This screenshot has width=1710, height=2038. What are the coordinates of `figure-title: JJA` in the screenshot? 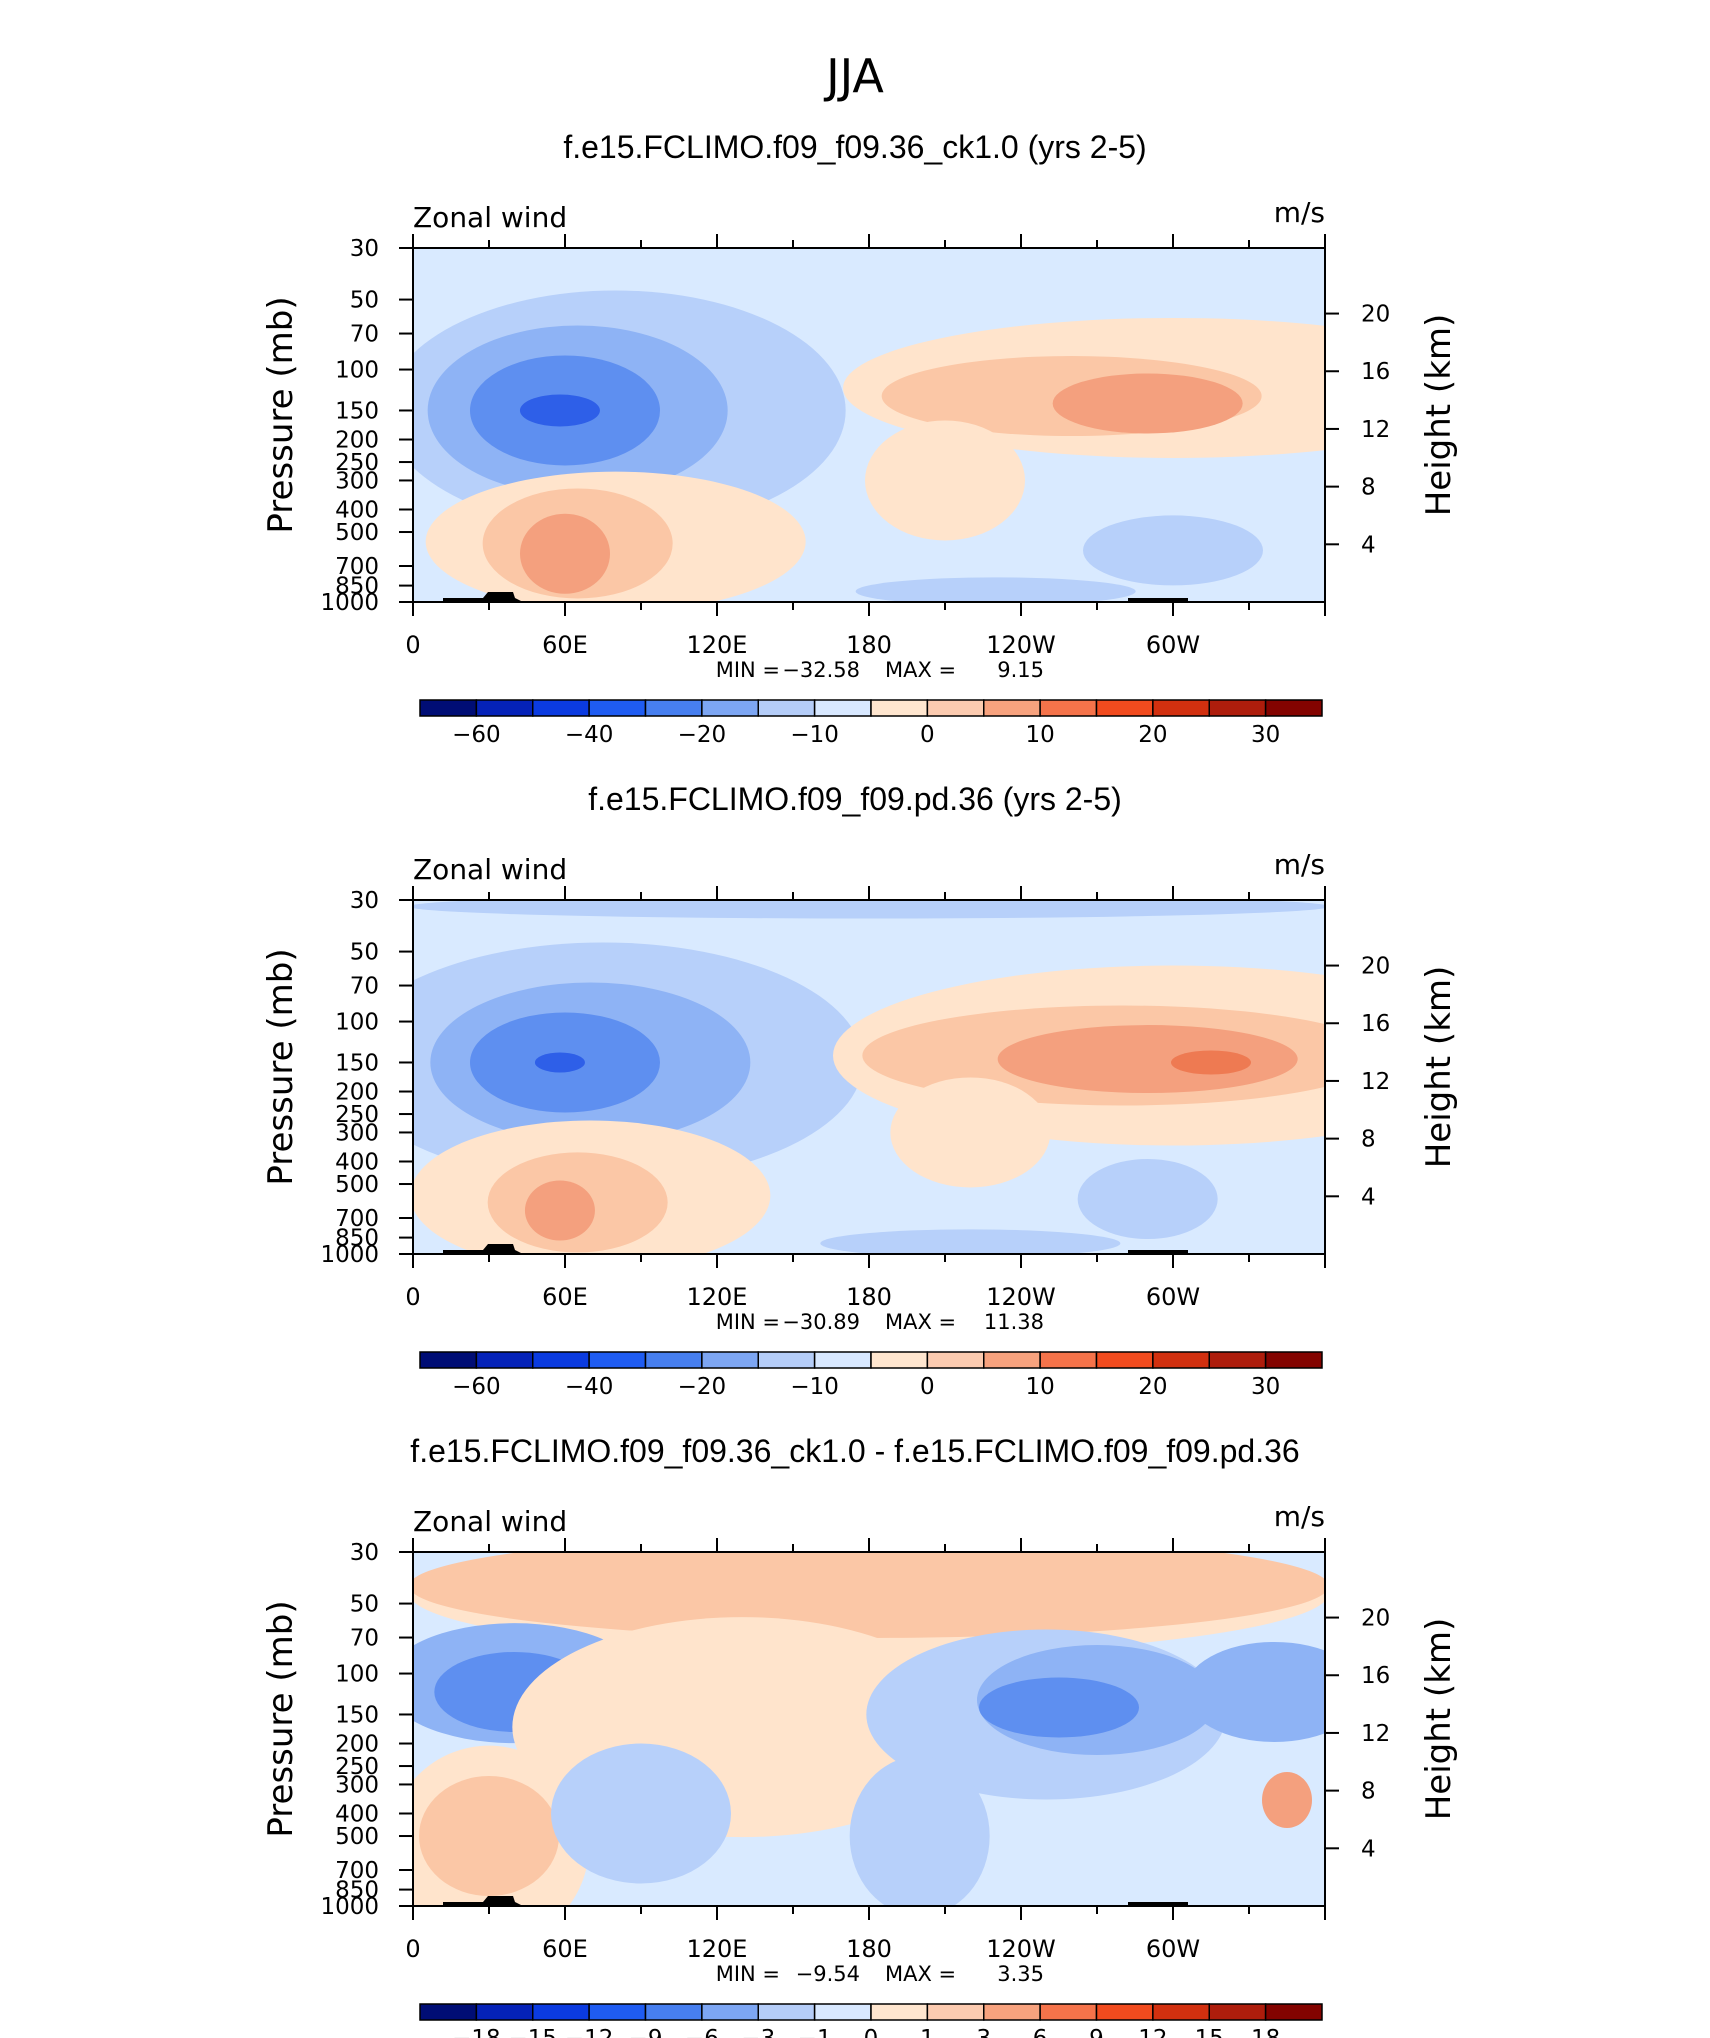 It's located at (853, 76).